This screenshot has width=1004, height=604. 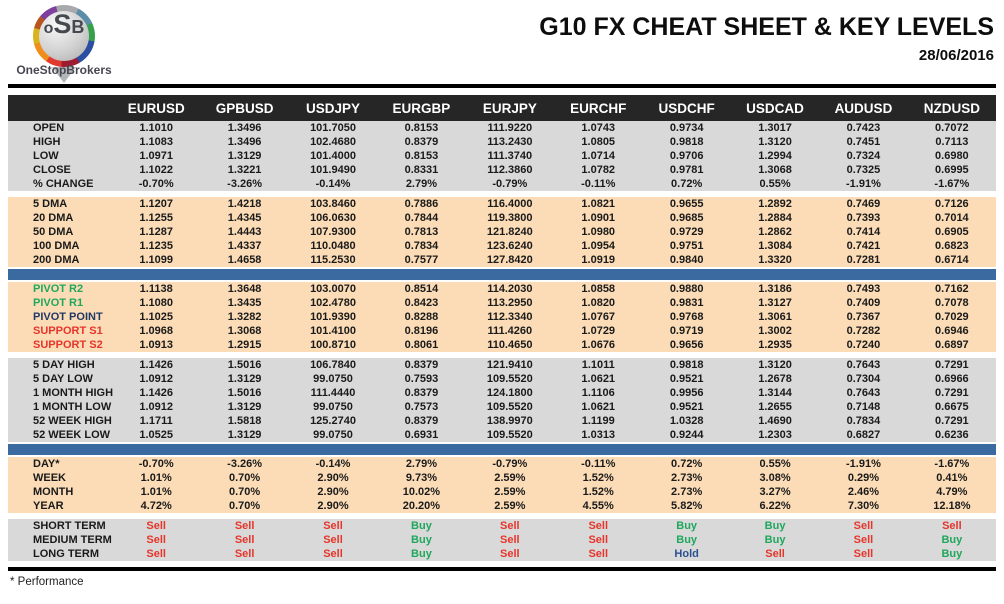 I want to click on row-label: MONTH, so click(x=53, y=492).